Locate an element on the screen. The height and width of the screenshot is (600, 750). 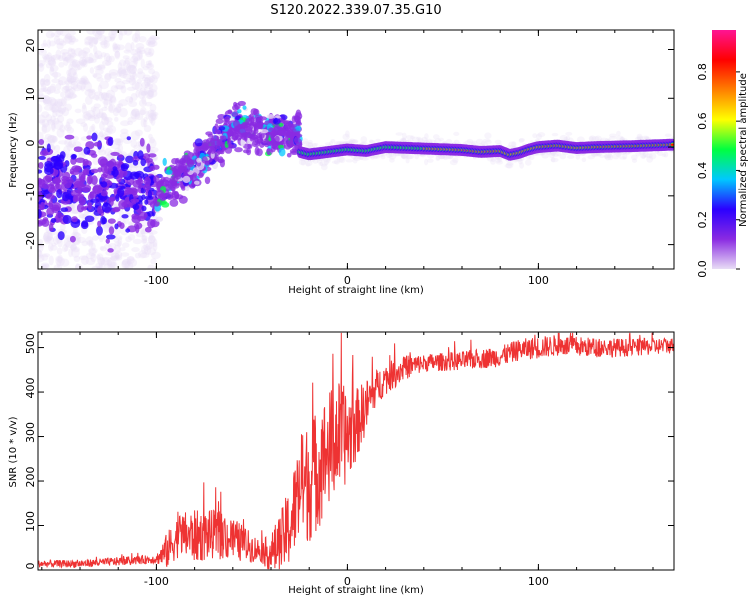
spectrogram-y-tick-label: 20 is located at coordinates (30, 46).